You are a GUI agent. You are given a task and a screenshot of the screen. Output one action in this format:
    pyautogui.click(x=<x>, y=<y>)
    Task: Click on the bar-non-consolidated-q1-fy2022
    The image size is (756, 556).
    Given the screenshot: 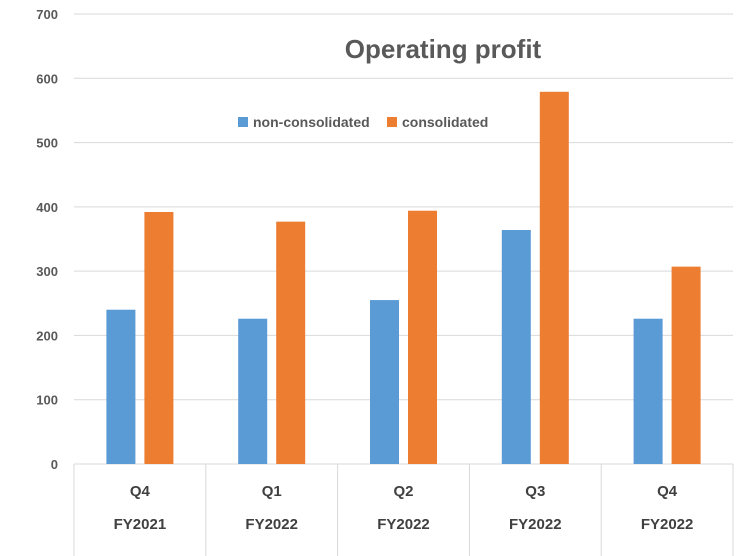 What is the action you would take?
    pyautogui.click(x=253, y=391)
    